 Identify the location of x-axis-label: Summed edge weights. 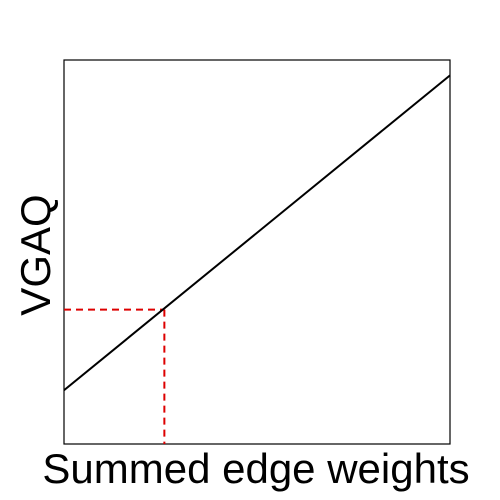
(255, 468).